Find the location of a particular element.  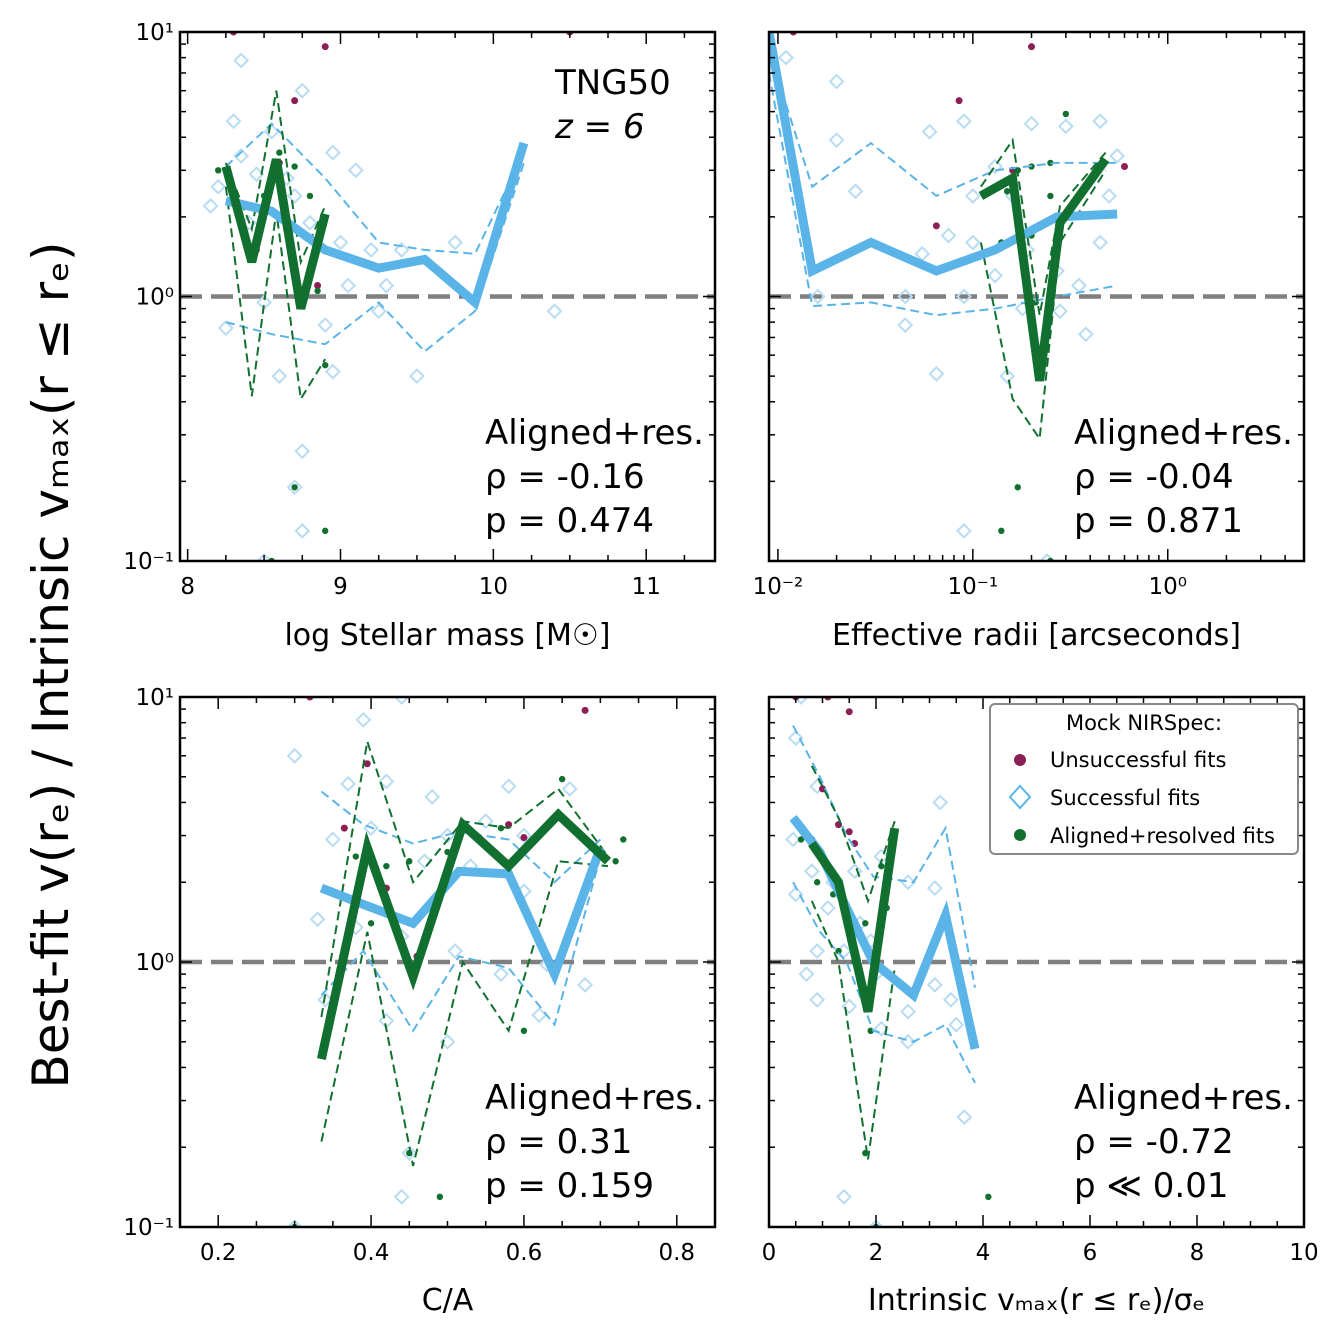

aligned-median-line is located at coordinates (854, 920).